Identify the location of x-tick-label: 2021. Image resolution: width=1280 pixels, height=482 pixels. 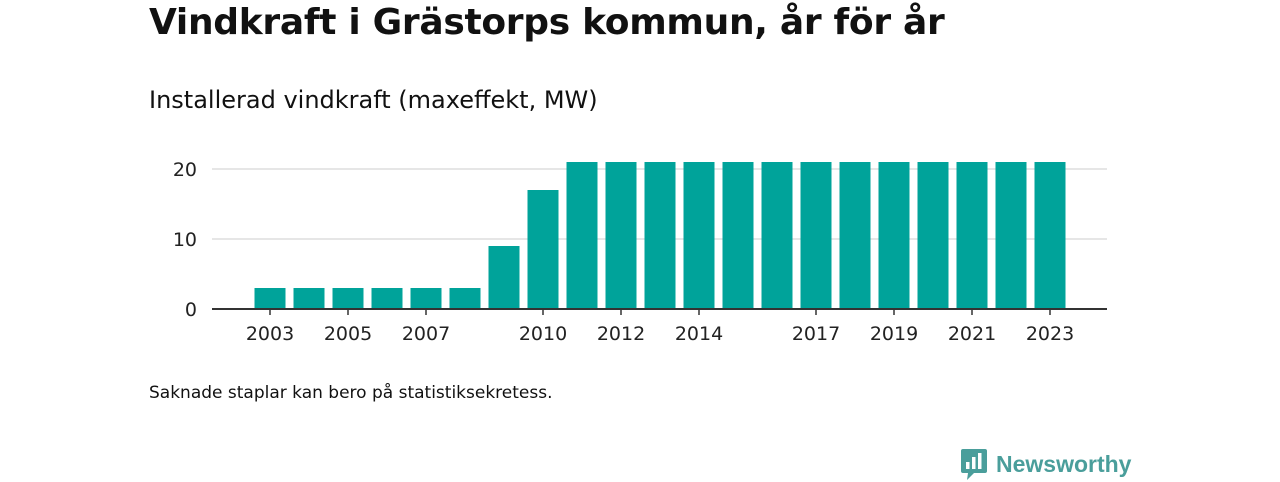
(972, 334).